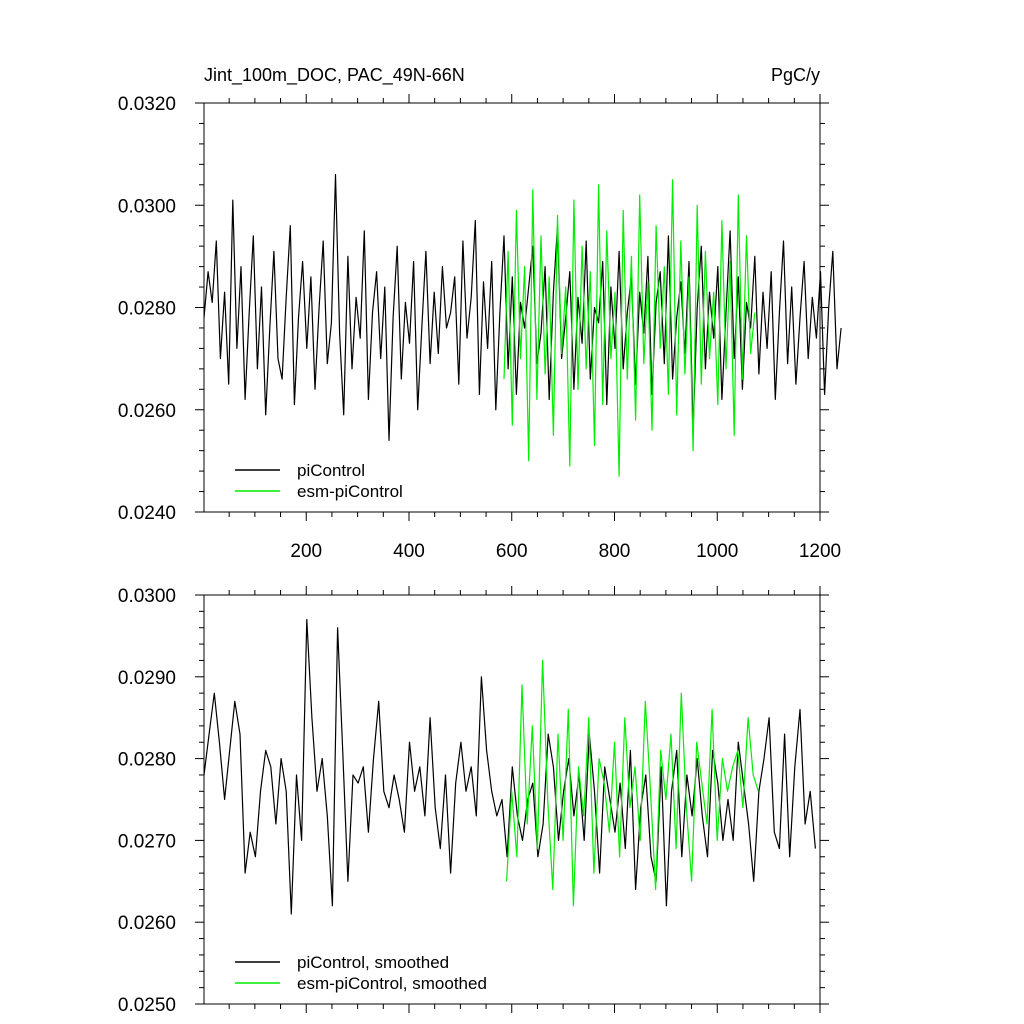 The image size is (1024, 1024). What do you see at coordinates (615, 551) in the screenshot?
I see `x-tick-label: 800` at bounding box center [615, 551].